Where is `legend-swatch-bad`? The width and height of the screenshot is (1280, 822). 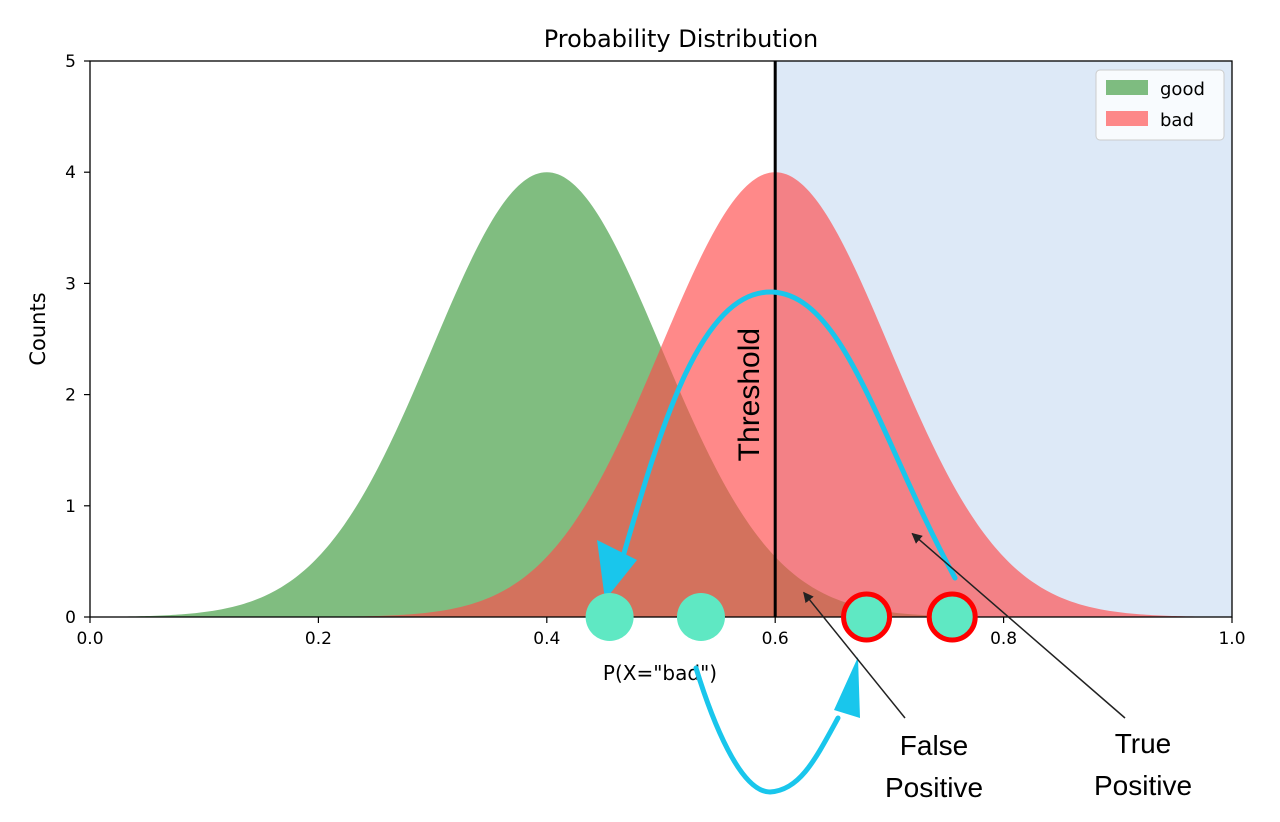
legend-swatch-bad is located at coordinates (1127, 118).